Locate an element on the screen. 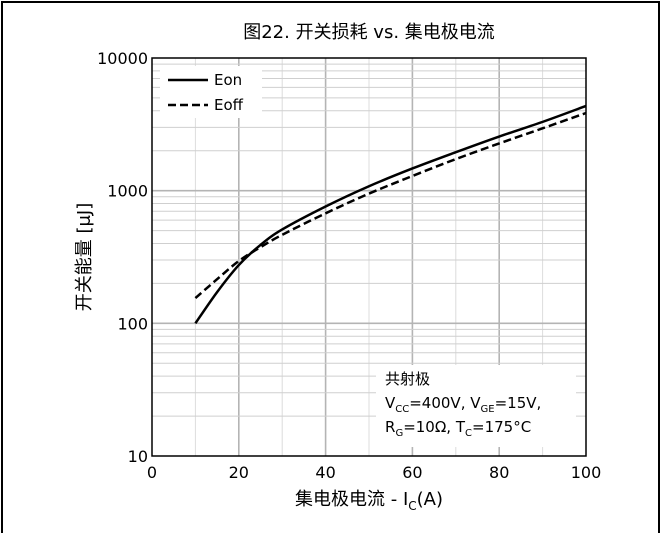 The height and width of the screenshot is (537, 661). subscript: C is located at coordinates (468, 433).